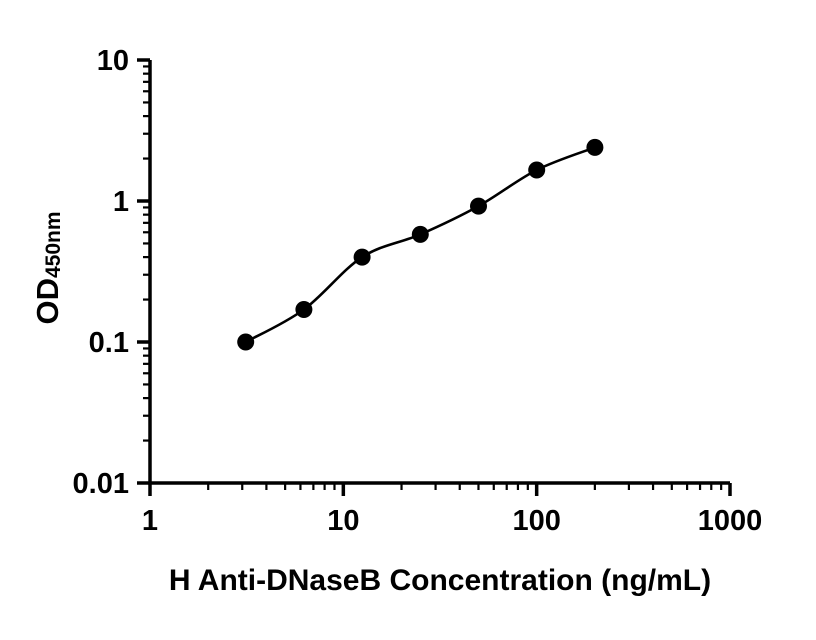  Describe the element at coordinates (53, 245) in the screenshot. I see `y-axis-label-subscript: 450nm` at that location.